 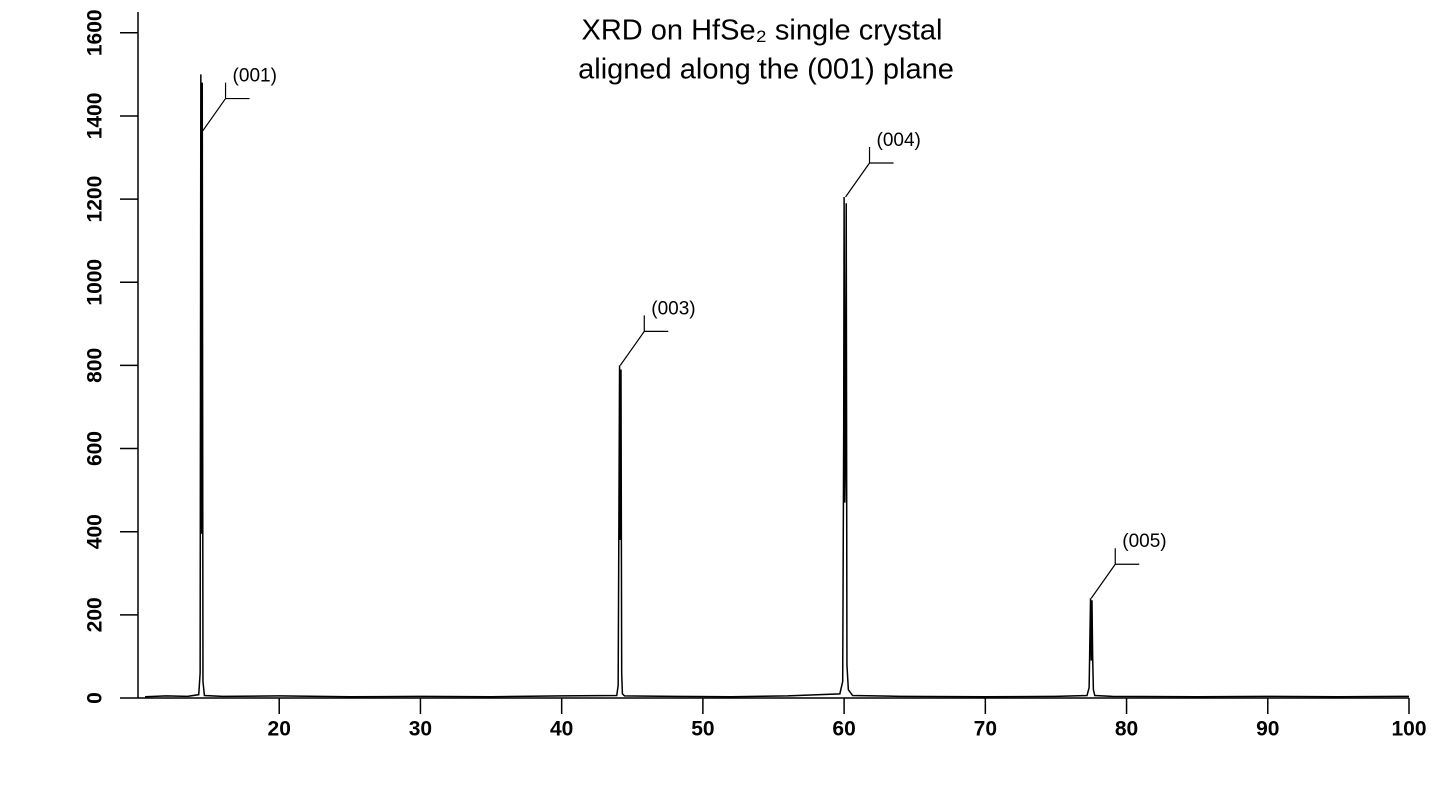 What do you see at coordinates (1126, 729) in the screenshot?
I see `x-tick-label: 80` at bounding box center [1126, 729].